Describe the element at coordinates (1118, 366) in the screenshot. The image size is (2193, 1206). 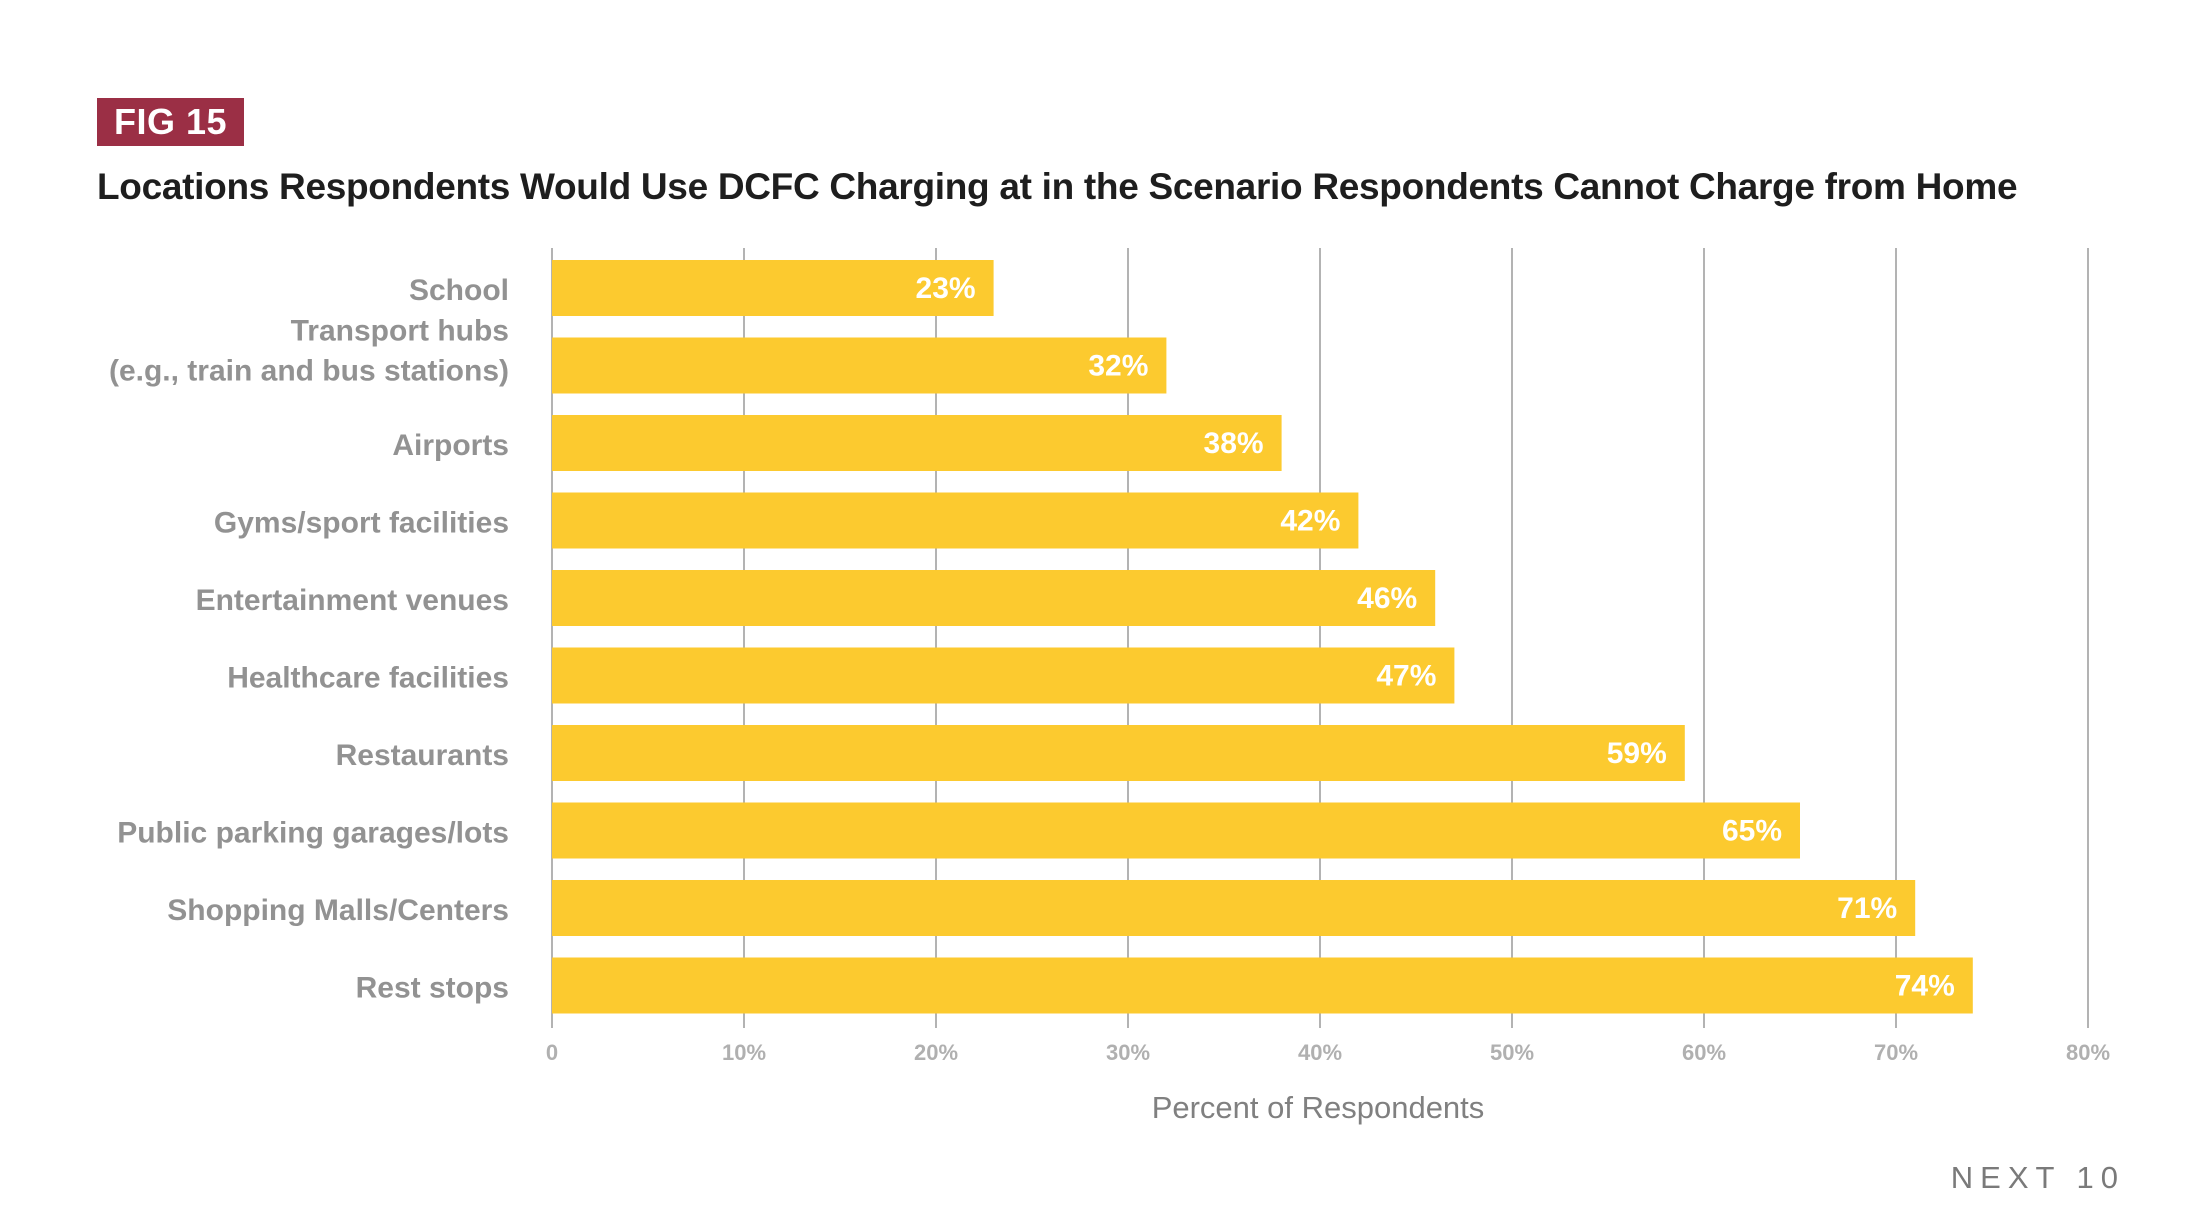
I see `data-label: 32%` at that location.